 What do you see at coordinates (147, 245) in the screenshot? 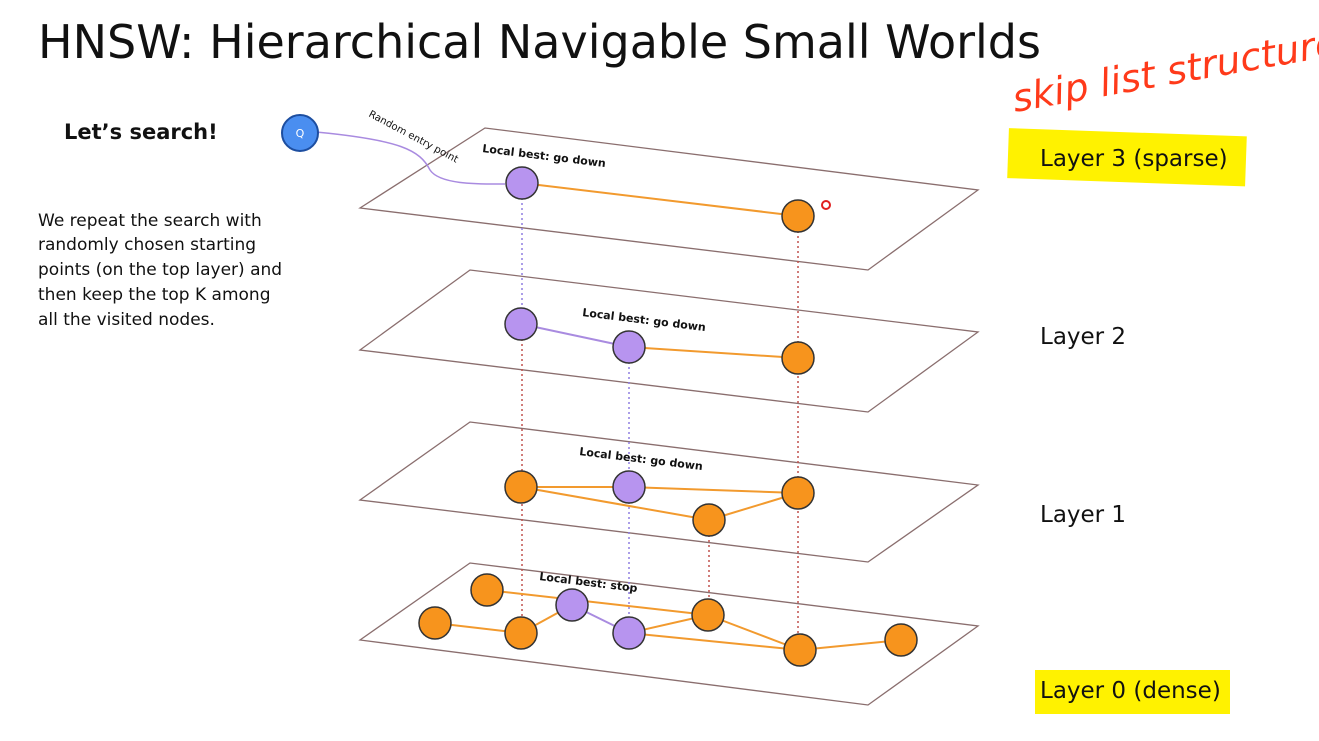
I see `text-line: randomly chosen starting` at bounding box center [147, 245].